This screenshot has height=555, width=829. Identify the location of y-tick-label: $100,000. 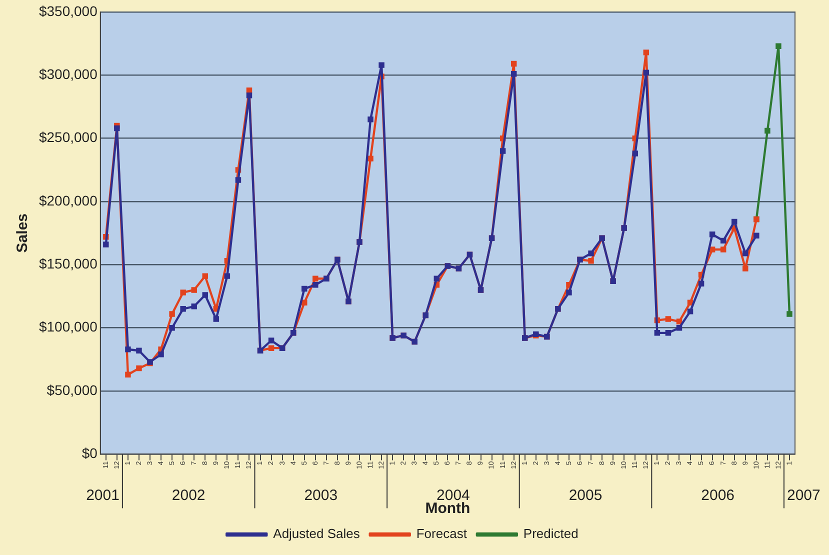
(68, 326).